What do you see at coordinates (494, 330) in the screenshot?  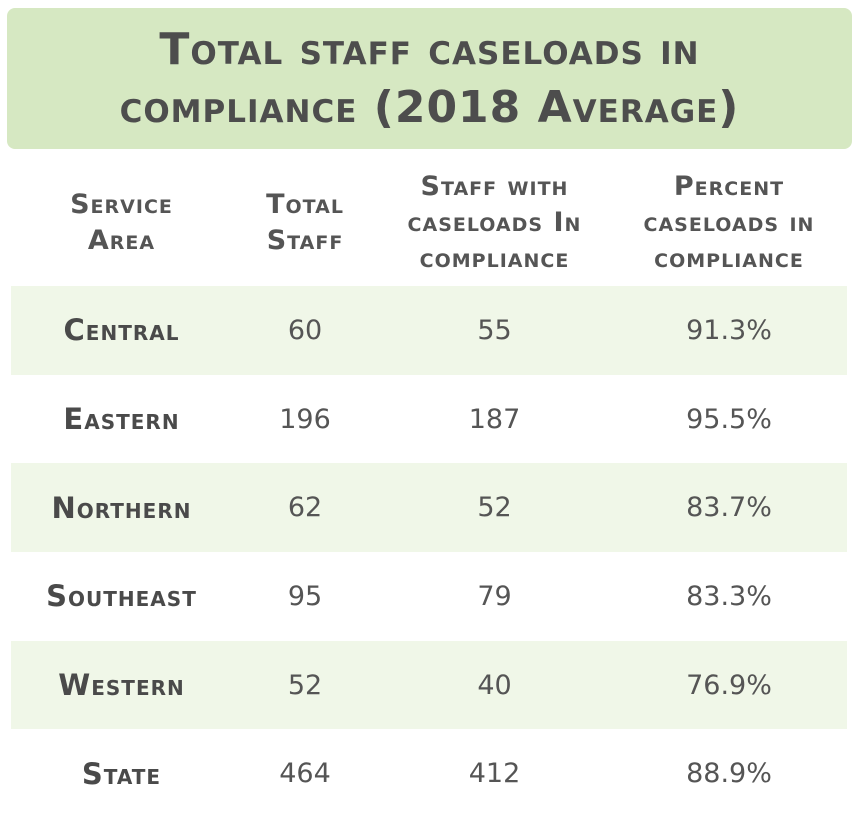 I see `staff-in-compliance-cell: 55` at bounding box center [494, 330].